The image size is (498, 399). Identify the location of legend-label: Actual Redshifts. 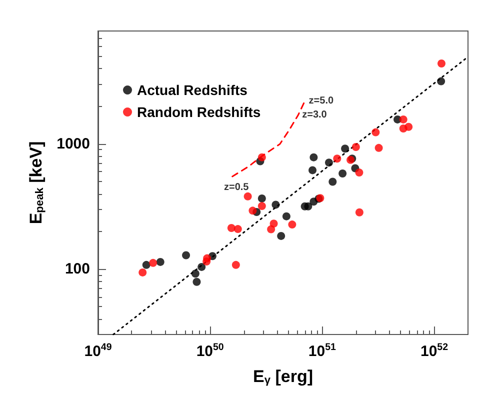
(192, 90).